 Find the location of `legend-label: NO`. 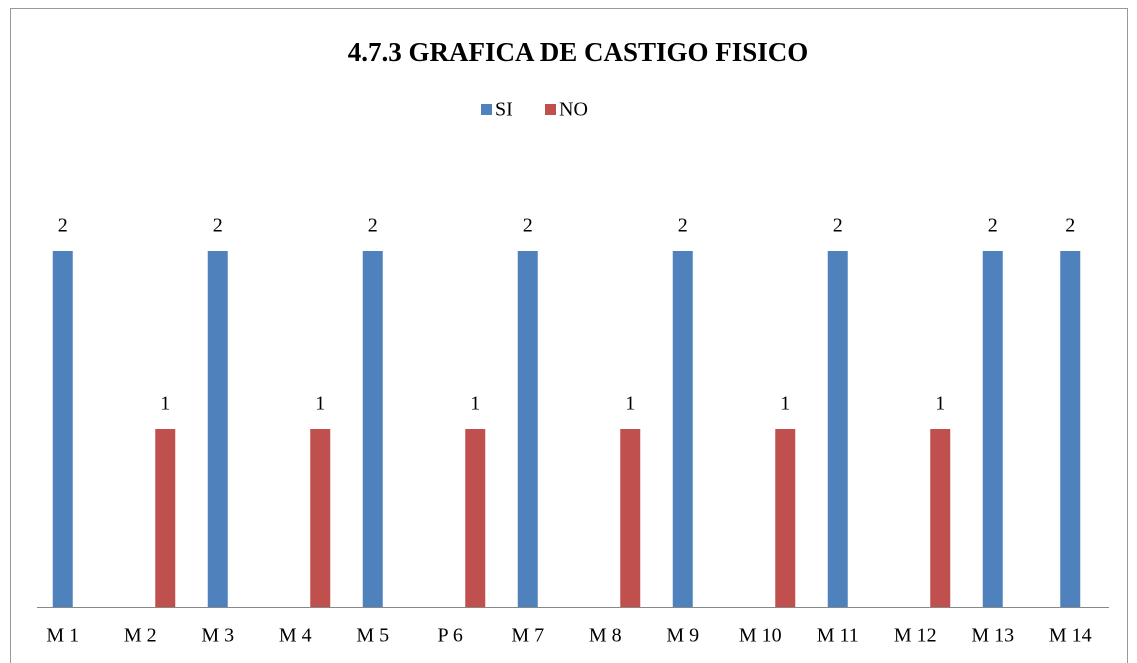

legend-label: NO is located at coordinates (573, 110).